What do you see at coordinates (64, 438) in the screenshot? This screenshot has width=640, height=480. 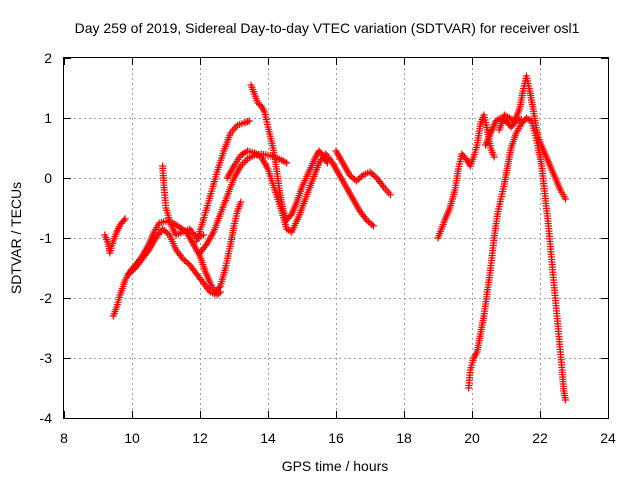 I see `x-tick-label: 8` at bounding box center [64, 438].